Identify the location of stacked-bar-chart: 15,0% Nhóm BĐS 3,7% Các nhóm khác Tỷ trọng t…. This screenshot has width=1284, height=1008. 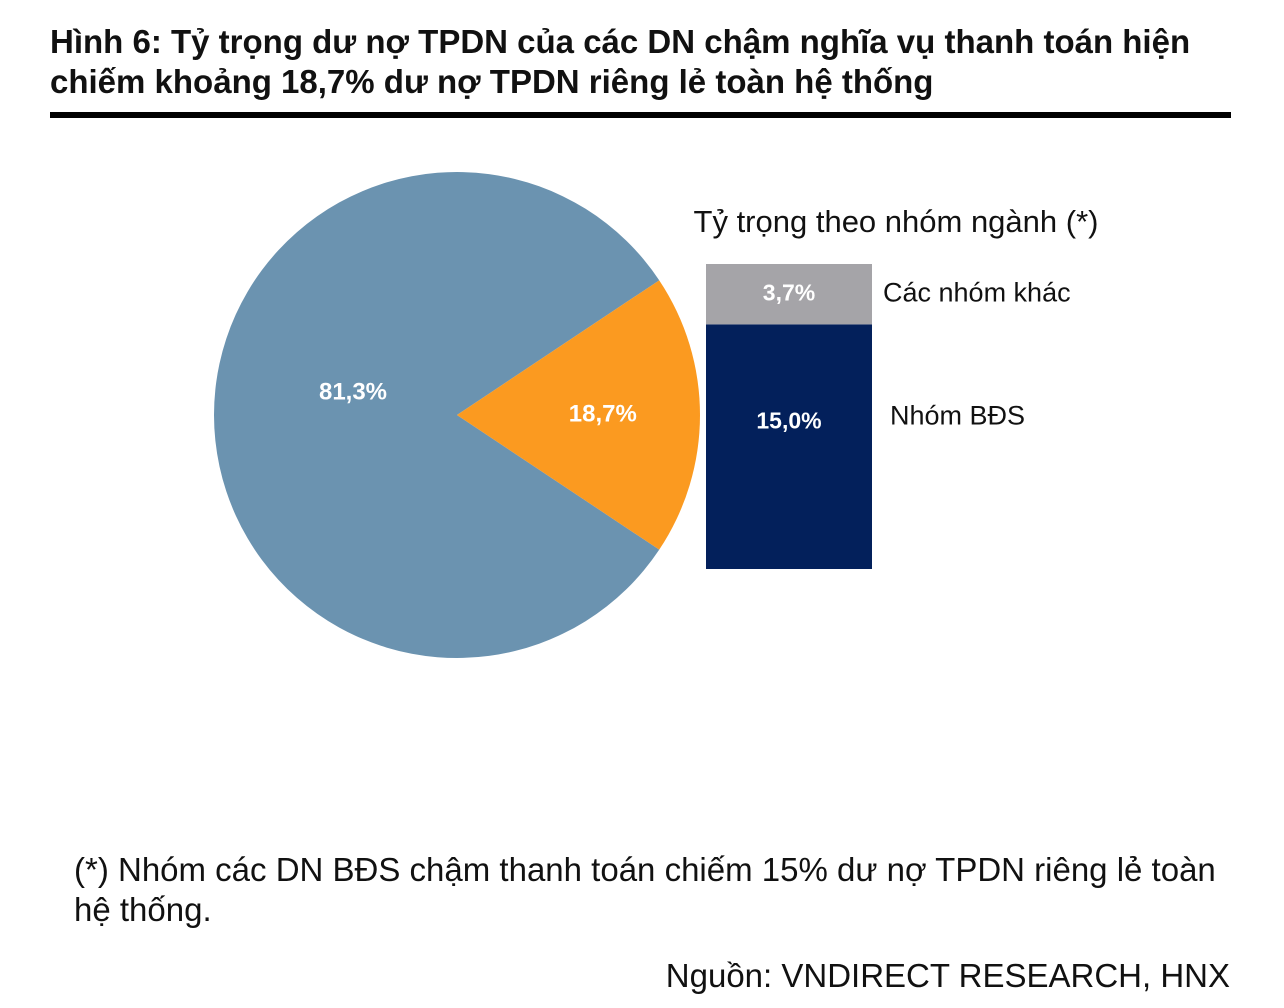
(896, 386).